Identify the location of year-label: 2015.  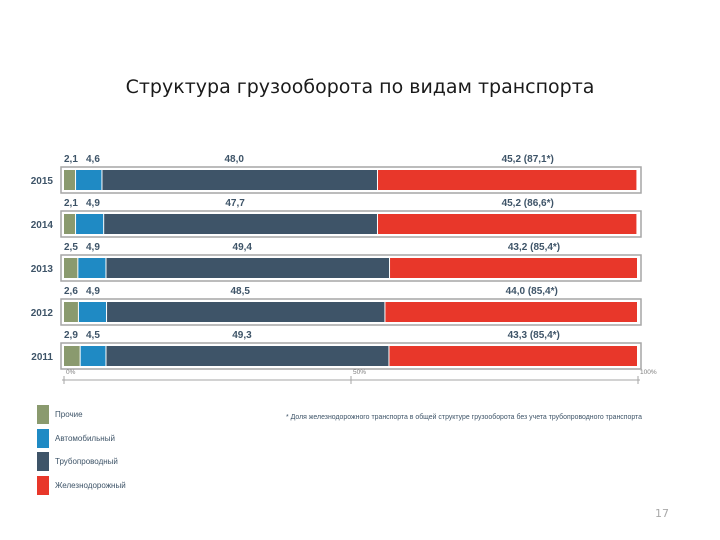
(42, 181).